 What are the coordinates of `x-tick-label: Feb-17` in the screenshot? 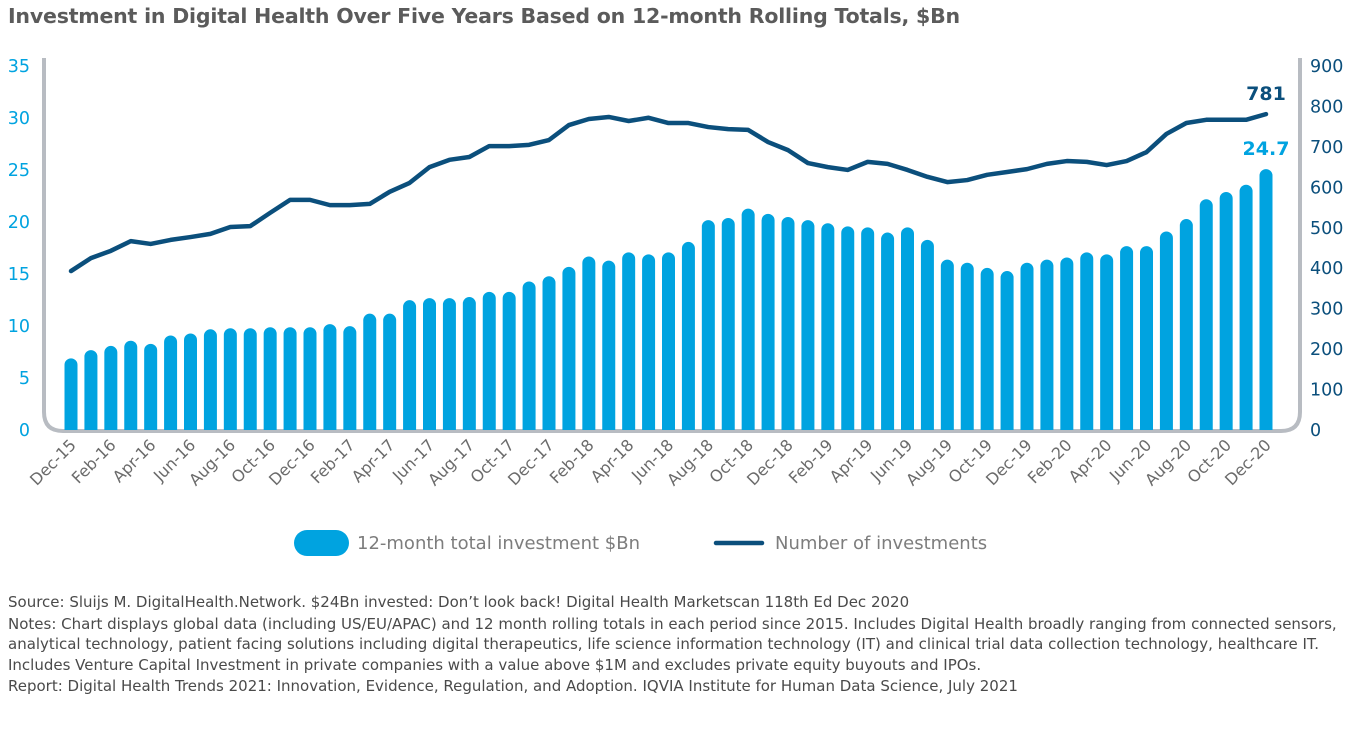 It's located at (333, 461).